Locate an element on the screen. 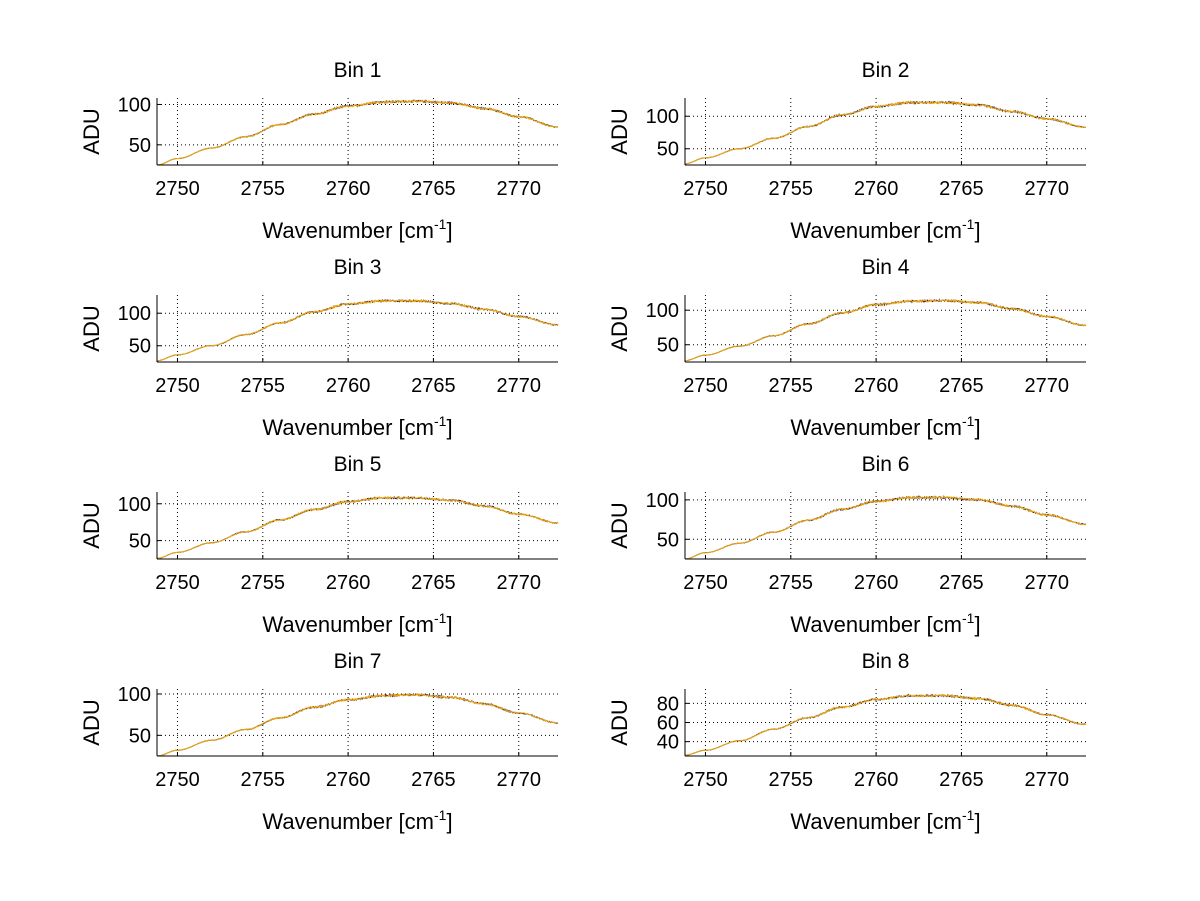 This screenshot has width=1200, height=901. subplot-title: Bin 1 is located at coordinates (358, 70).